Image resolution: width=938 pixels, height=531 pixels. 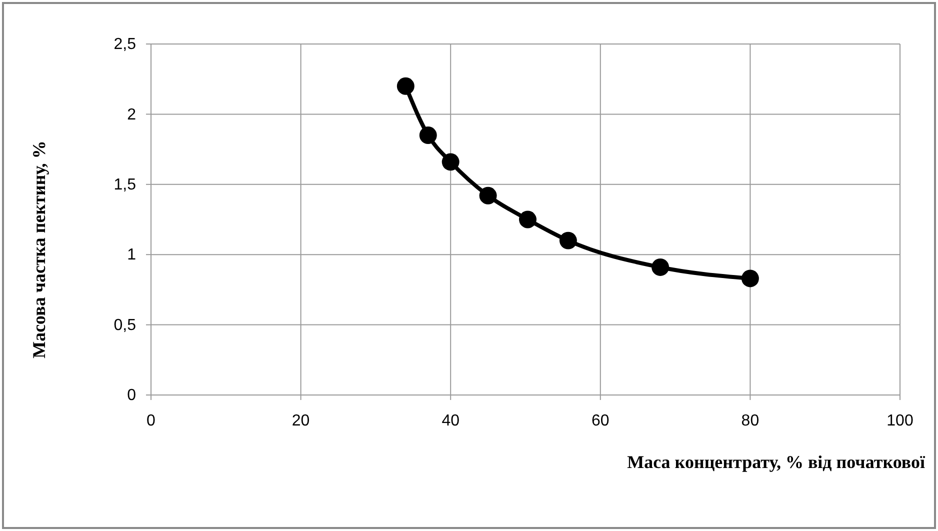 I want to click on x-axis-title: Маса концентрату, % від початкової, so click(x=776, y=462).